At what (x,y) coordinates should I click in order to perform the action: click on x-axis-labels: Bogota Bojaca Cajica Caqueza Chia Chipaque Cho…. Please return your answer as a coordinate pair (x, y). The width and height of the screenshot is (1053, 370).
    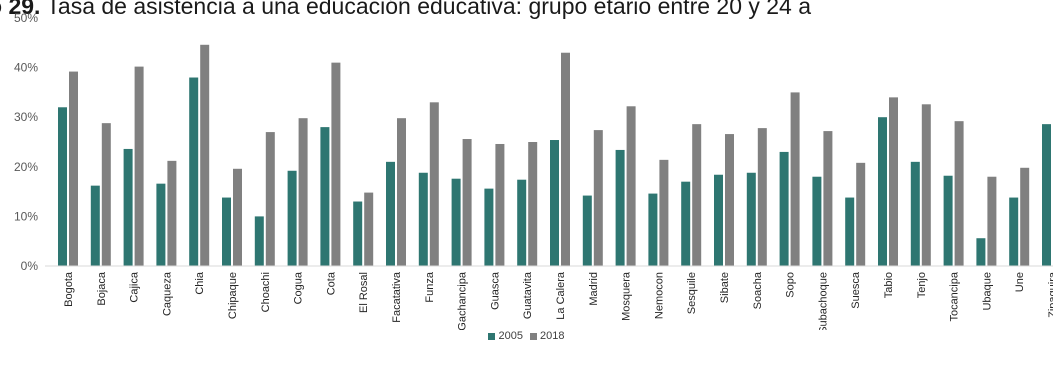
    Looking at the image, I should click on (558, 300).